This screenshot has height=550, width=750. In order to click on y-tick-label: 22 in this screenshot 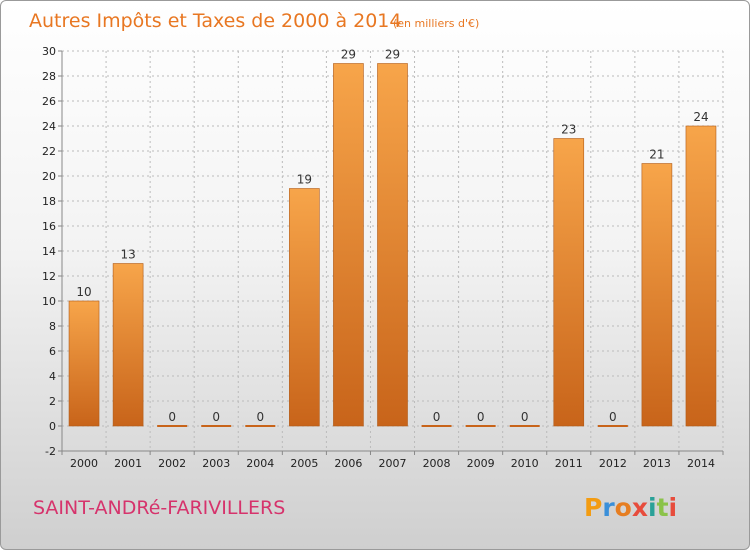, I will do `click(49, 151)`.